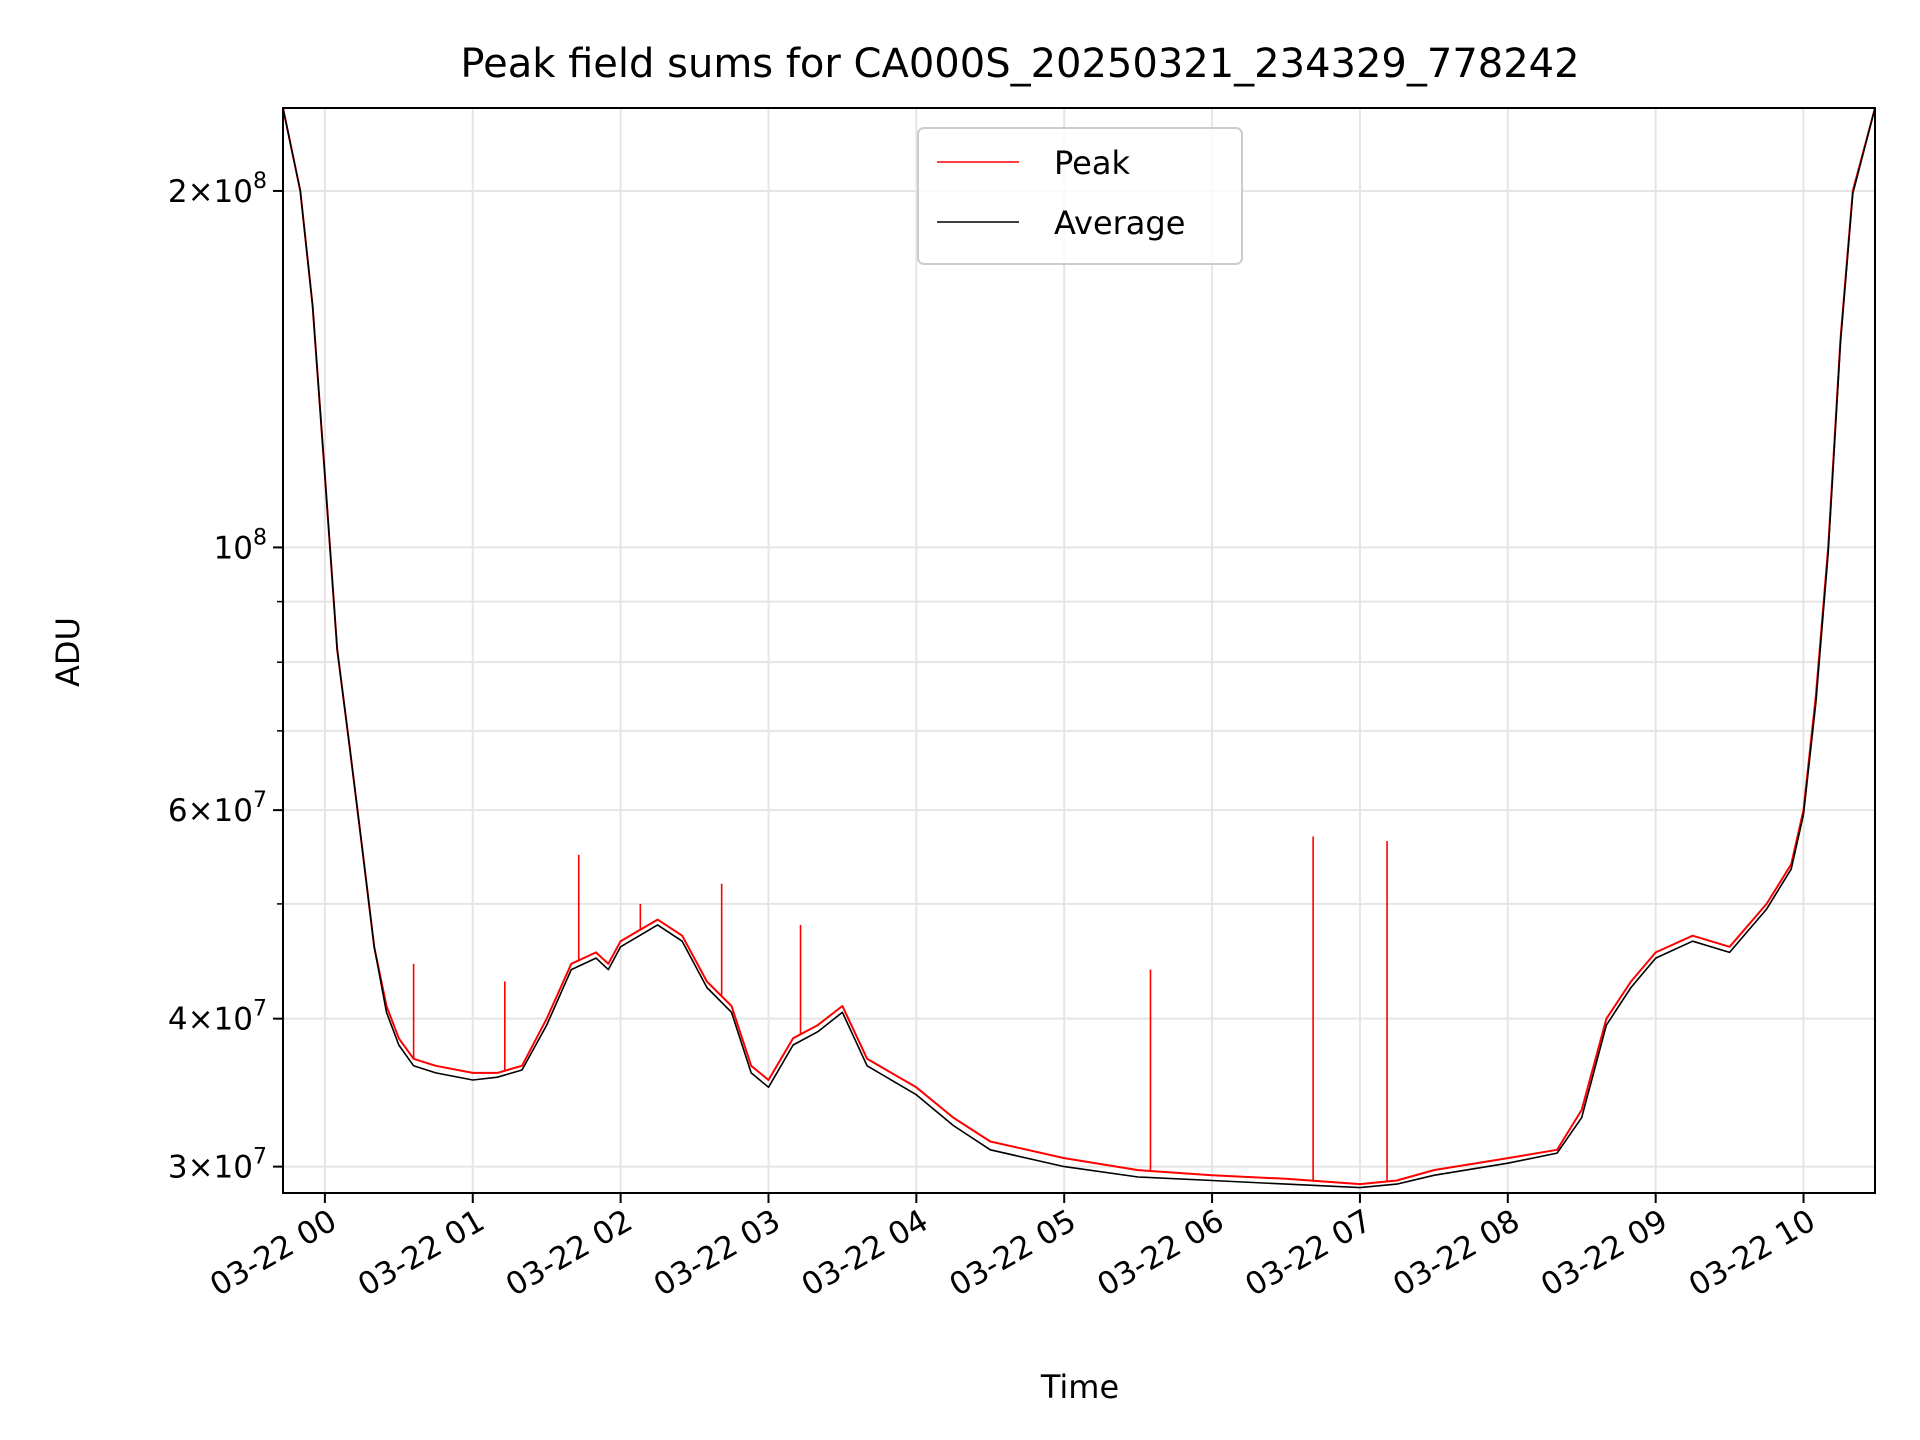 Image resolution: width=1920 pixels, height=1440 pixels. Describe the element at coordinates (1080, 196) in the screenshot. I see `legend: Peak Average` at that location.